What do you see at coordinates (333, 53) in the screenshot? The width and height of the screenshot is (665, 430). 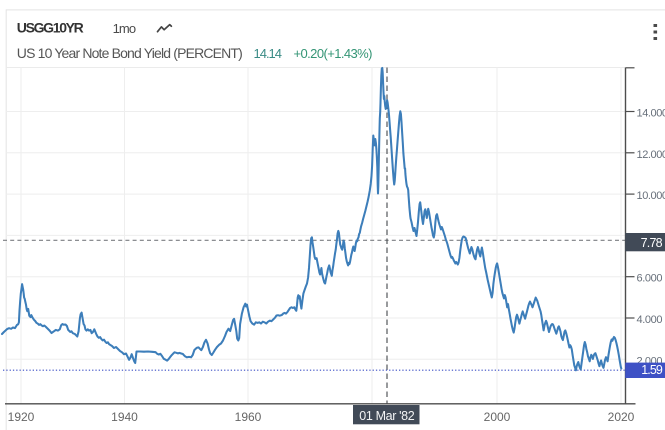 I see `svg-text: +0.20(+1.43%)` at bounding box center [333, 53].